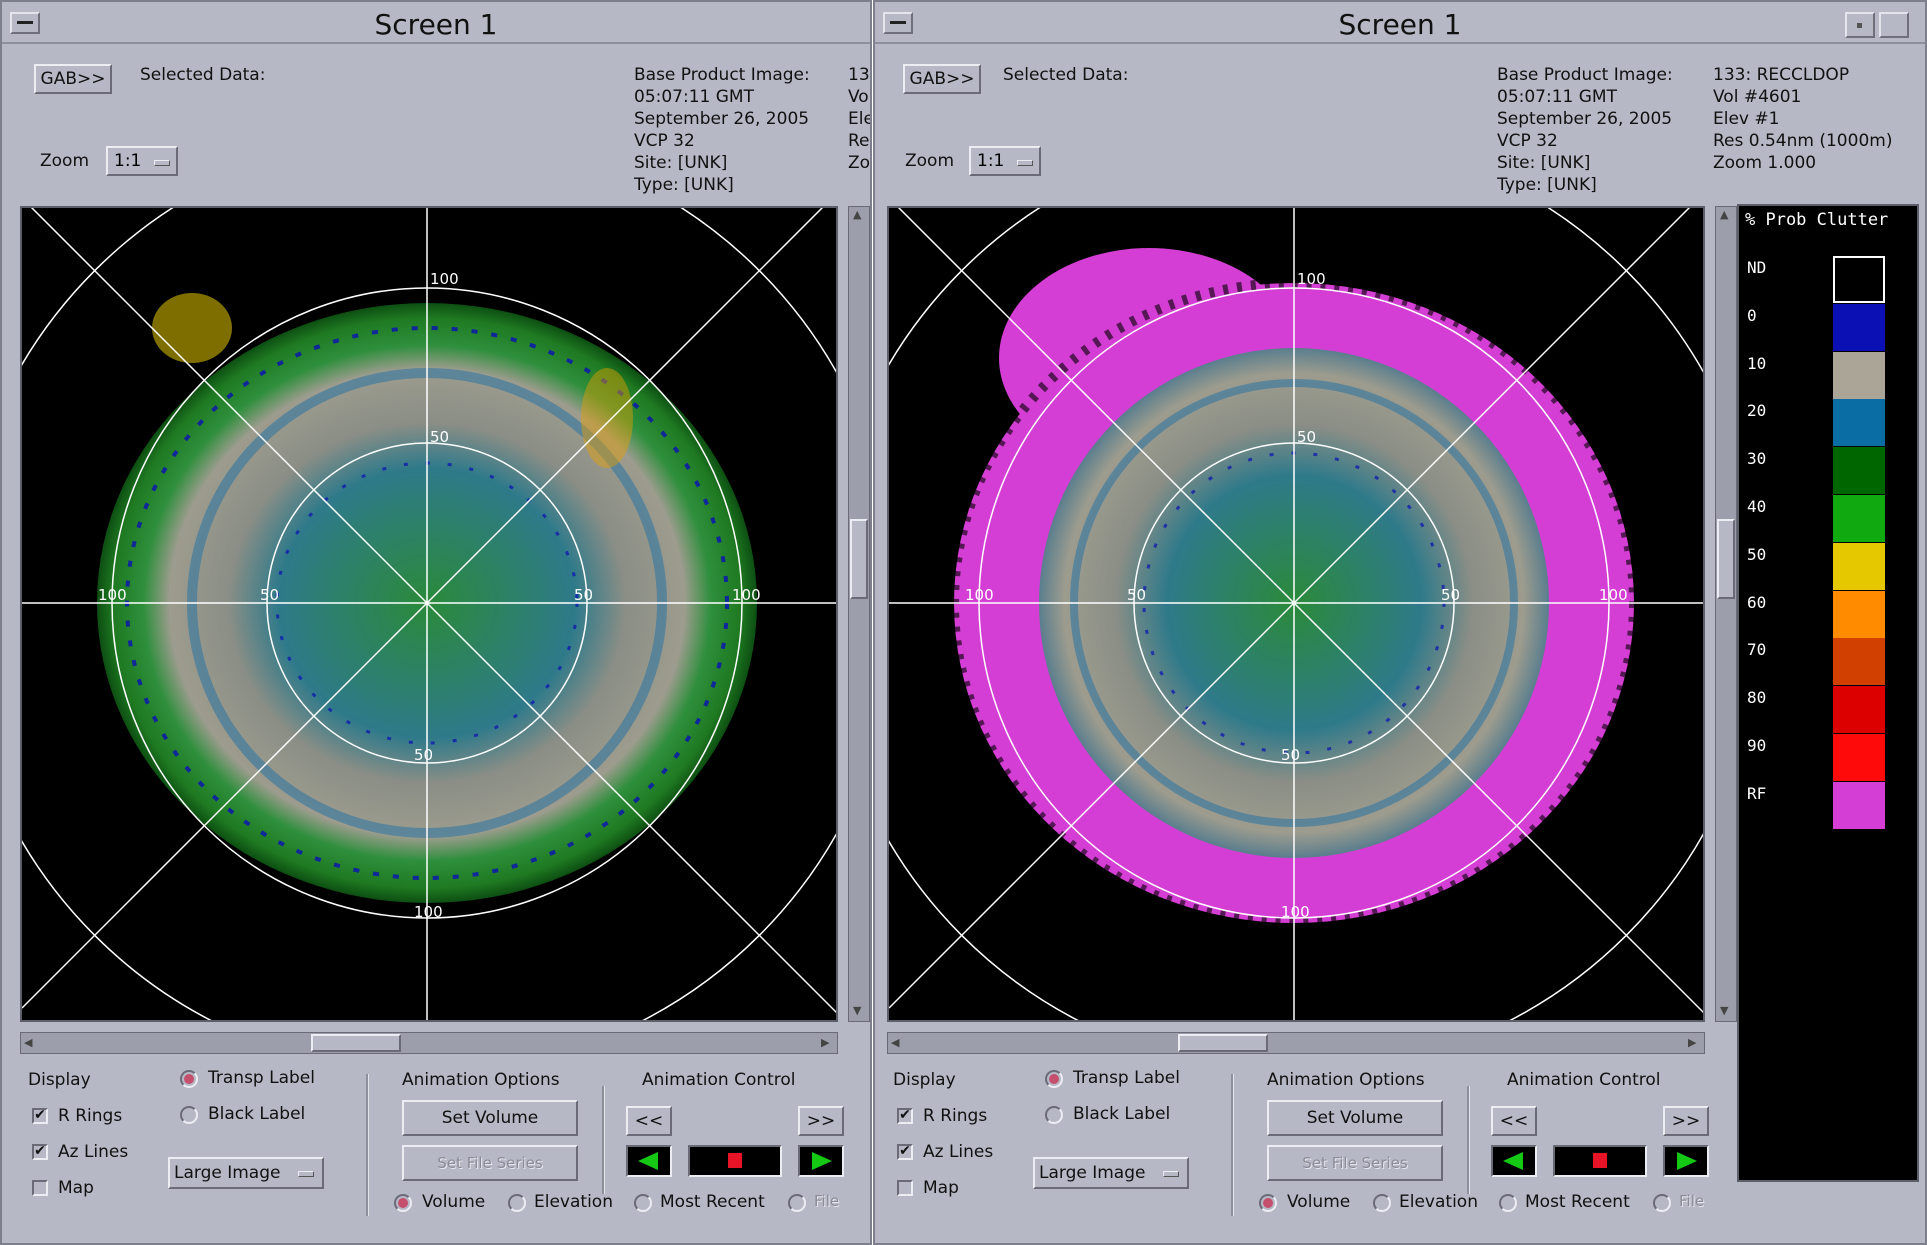 Image resolution: width=1927 pixels, height=1245 pixels. What do you see at coordinates (681, 163) in the screenshot?
I see `product-info-line: Site: [UNK]` at bounding box center [681, 163].